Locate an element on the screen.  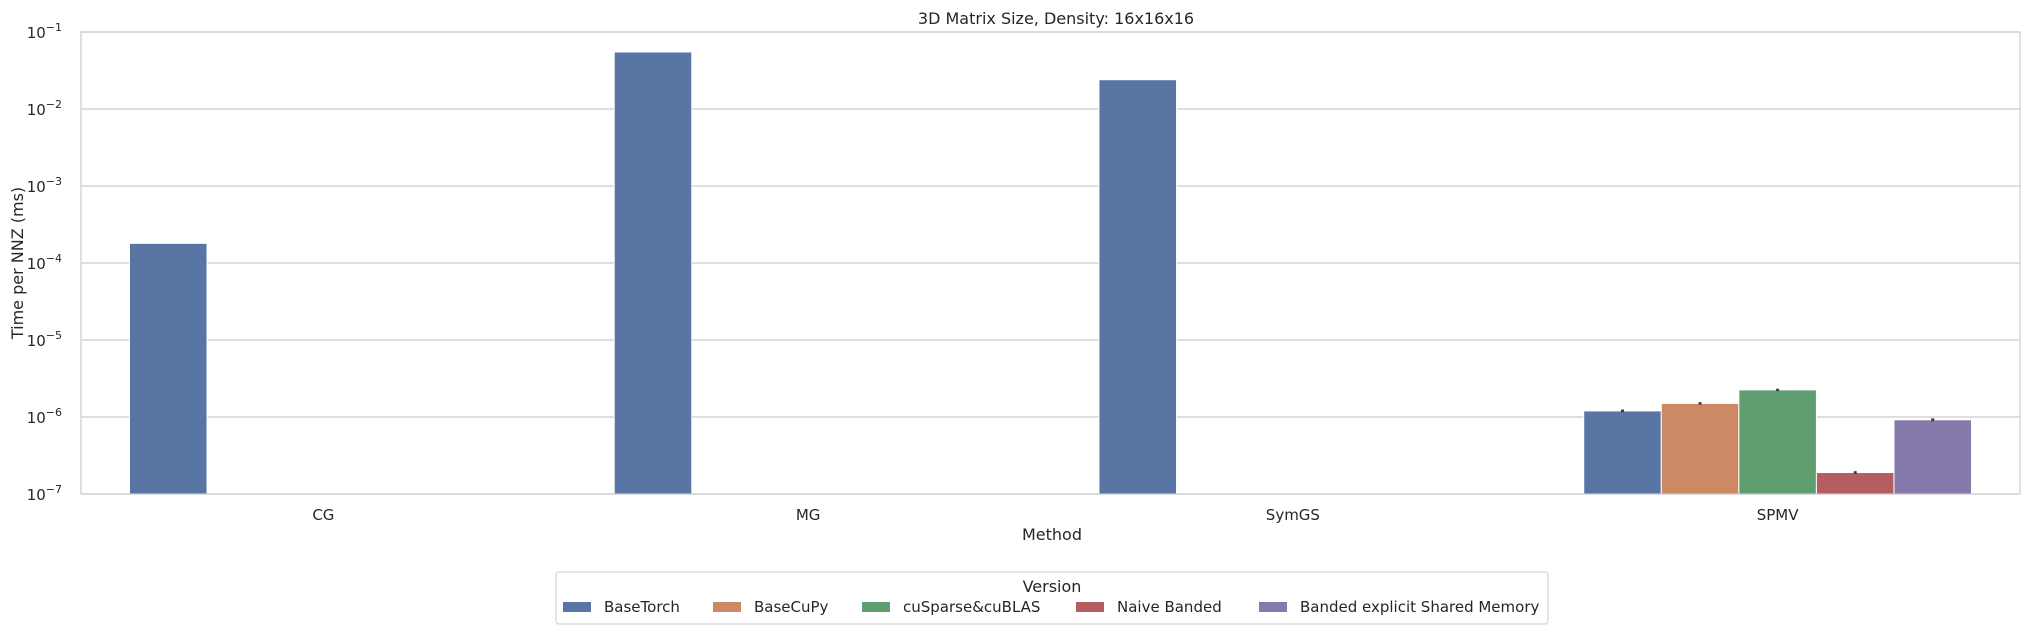
legend-frame is located at coordinates (1052, 598).